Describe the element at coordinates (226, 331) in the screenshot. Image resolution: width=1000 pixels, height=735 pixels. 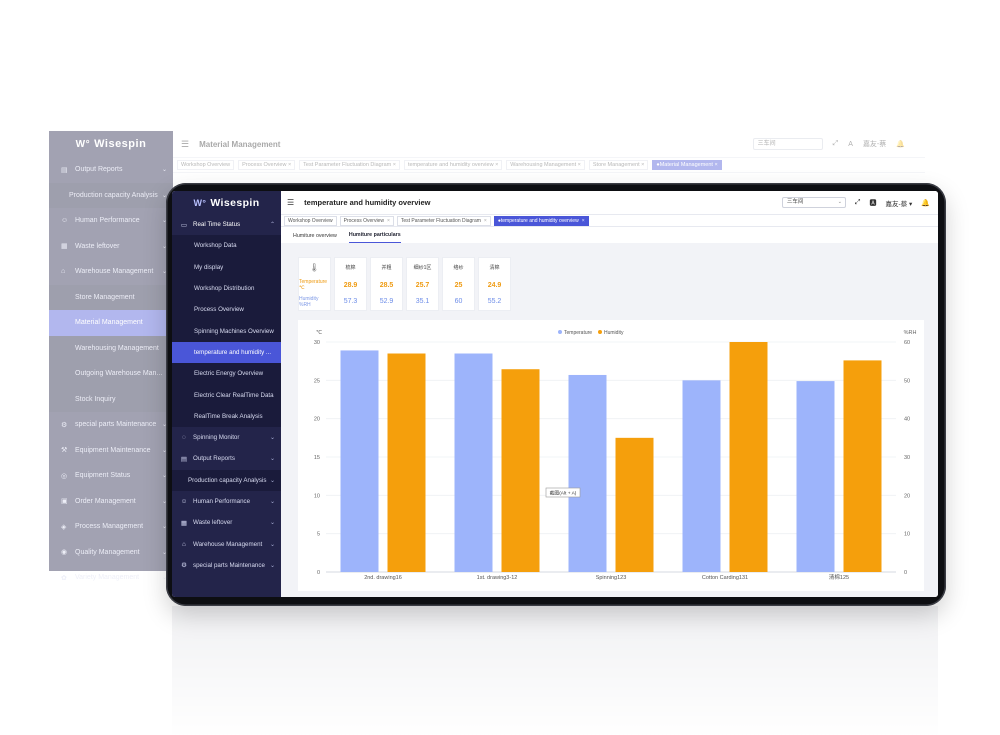
I see `sidebar-item-5: Spinning Machines Overview` at that location.